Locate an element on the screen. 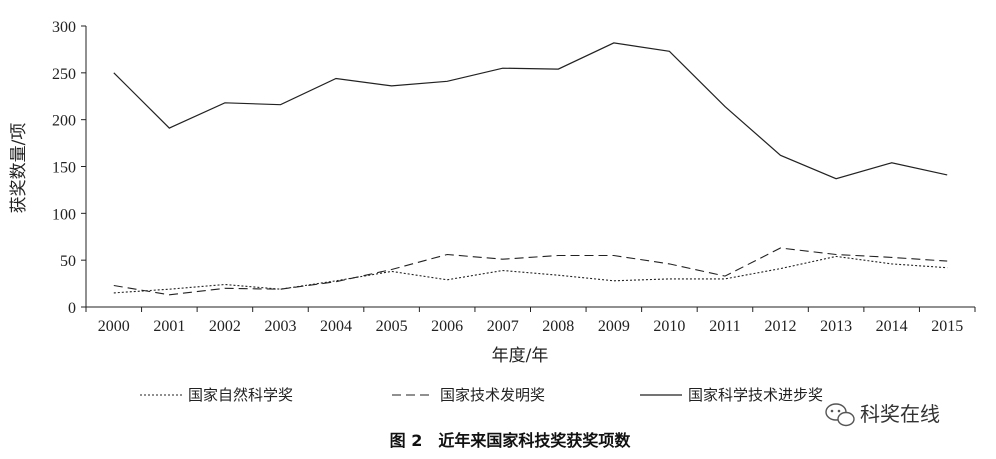 Image resolution: width=996 pixels, height=459 pixels. legend-label: 国家科学技术进步奖 is located at coordinates (755, 395).